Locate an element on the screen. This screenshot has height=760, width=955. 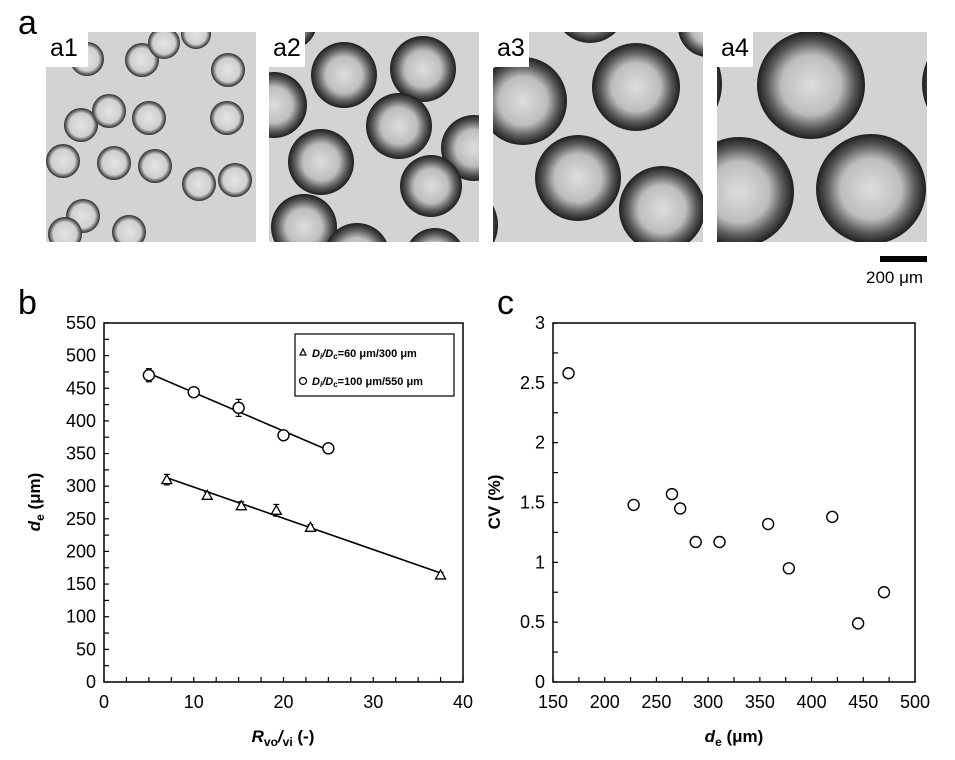
x-tick-label: 20 is located at coordinates (283, 702).